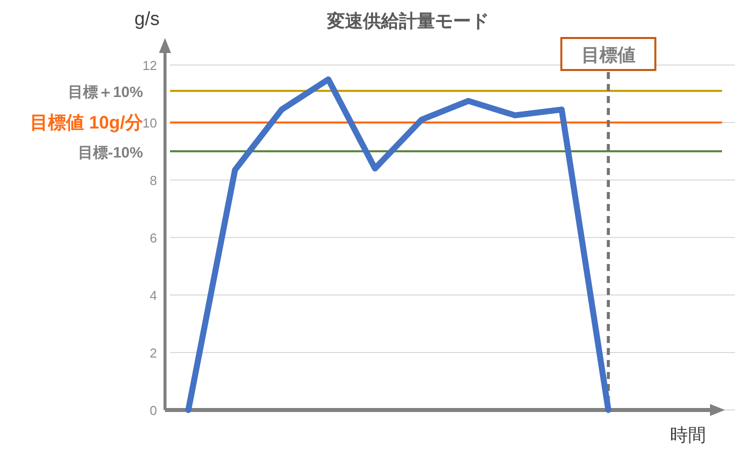 This screenshot has width=740, height=466. What do you see at coordinates (87, 122) in the screenshot?
I see `ref-line-label: 目標値 10g/分` at bounding box center [87, 122].